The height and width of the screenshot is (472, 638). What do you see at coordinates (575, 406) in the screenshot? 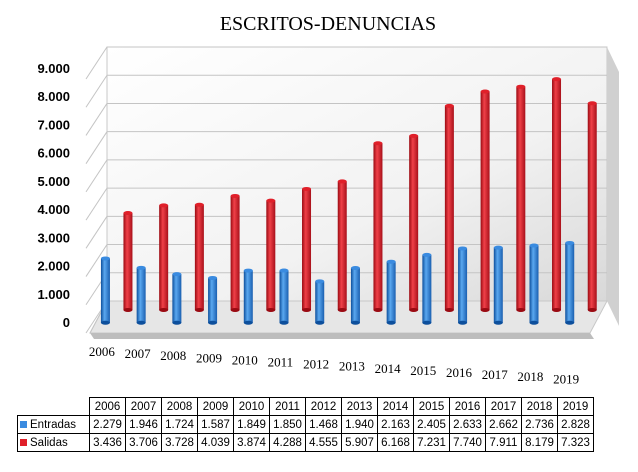
I see `table-year-header: 2019` at bounding box center [575, 406].